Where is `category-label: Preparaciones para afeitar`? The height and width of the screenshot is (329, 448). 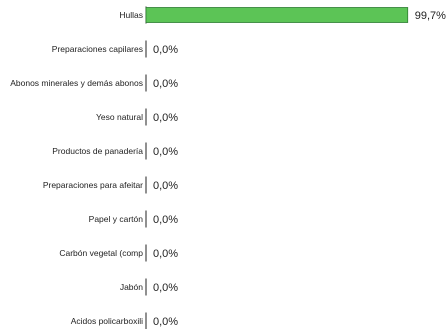
category-label: Preparaciones para afeitar is located at coordinates (93, 185).